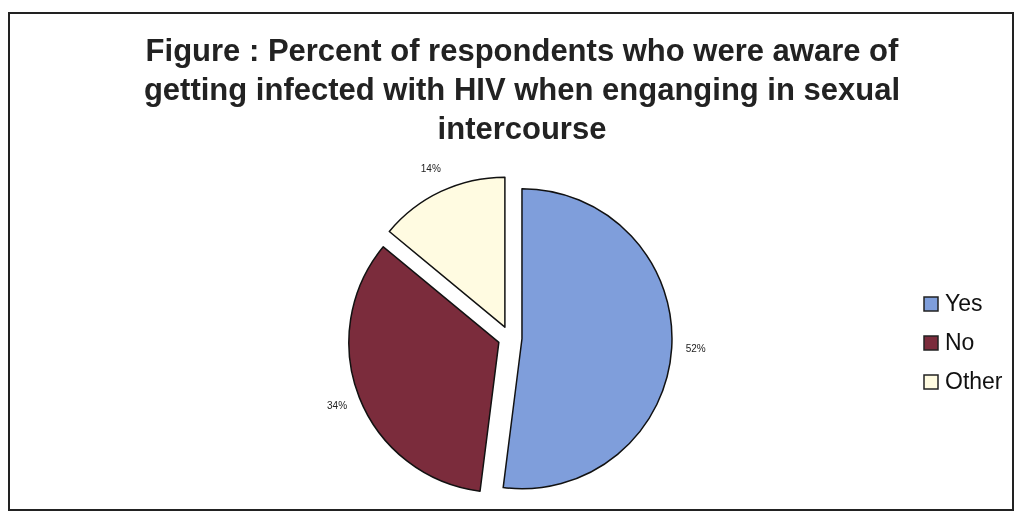 Image resolution: width=1022 pixels, height=526 pixels. I want to click on legend-label: Yes, so click(964, 303).